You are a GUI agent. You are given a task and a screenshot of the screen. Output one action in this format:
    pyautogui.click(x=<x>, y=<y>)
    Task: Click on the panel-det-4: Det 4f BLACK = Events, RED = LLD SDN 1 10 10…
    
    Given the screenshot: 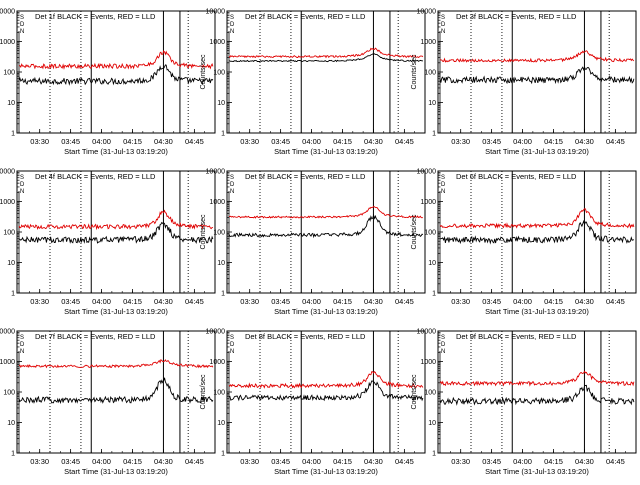 What is the action you would take?
    pyautogui.click(x=108, y=242)
    